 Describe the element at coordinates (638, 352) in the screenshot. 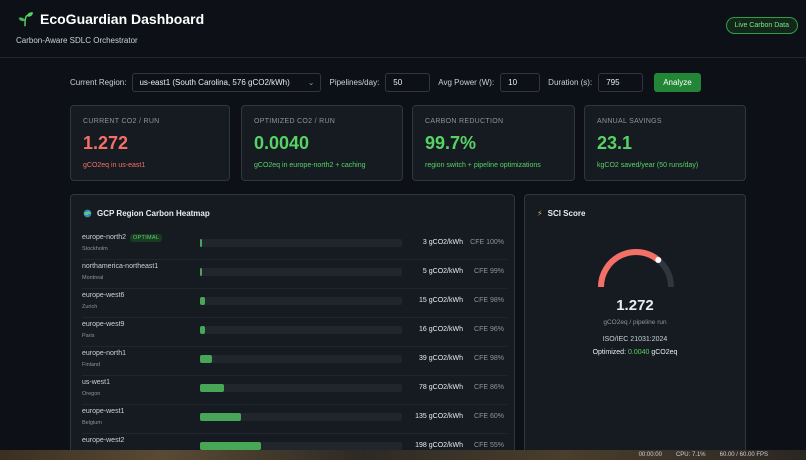

I see `sci-optimized-value: 0.0040` at that location.